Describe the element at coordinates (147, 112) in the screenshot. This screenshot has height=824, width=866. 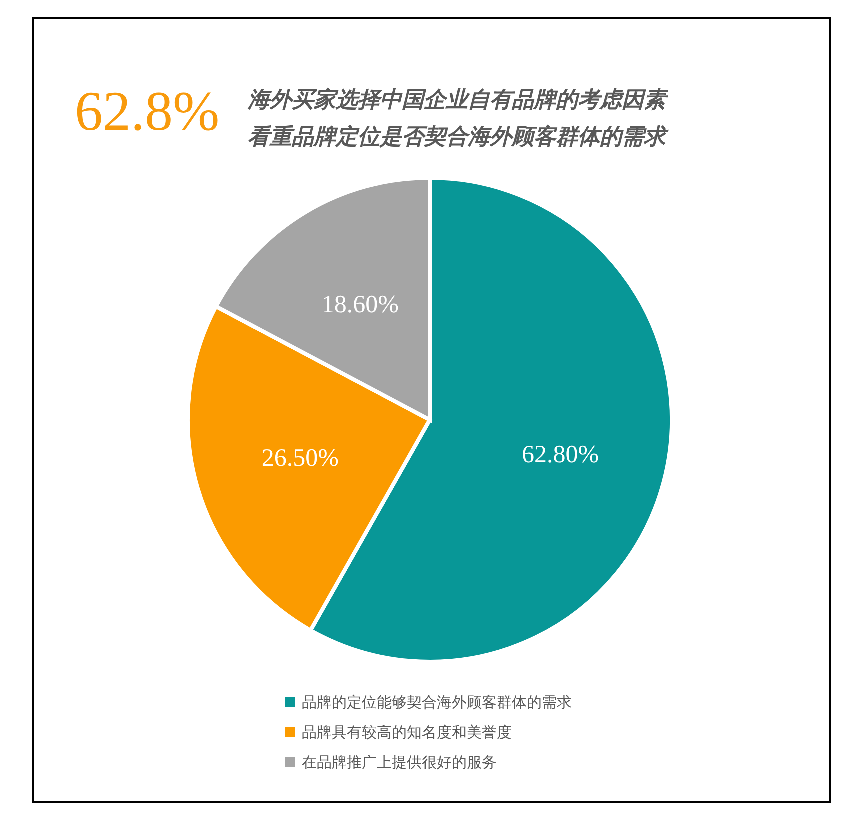
I see `text: 62.8%` at that location.